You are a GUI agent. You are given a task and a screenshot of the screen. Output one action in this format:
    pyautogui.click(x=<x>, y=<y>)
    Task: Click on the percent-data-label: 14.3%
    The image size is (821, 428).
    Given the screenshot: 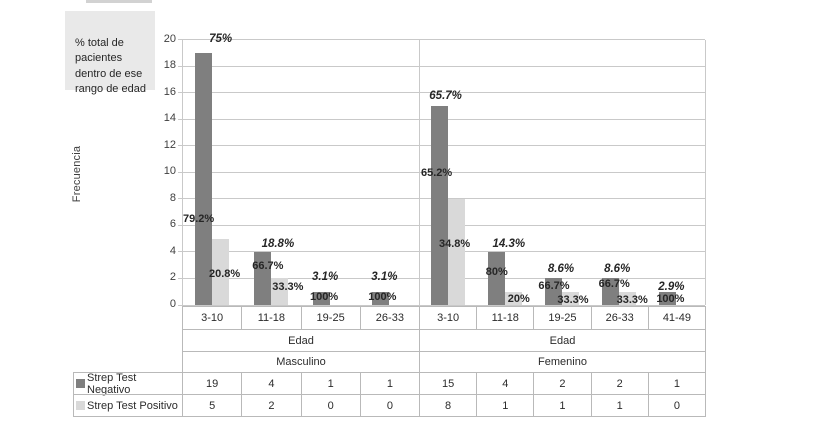 What is the action you would take?
    pyautogui.click(x=509, y=243)
    